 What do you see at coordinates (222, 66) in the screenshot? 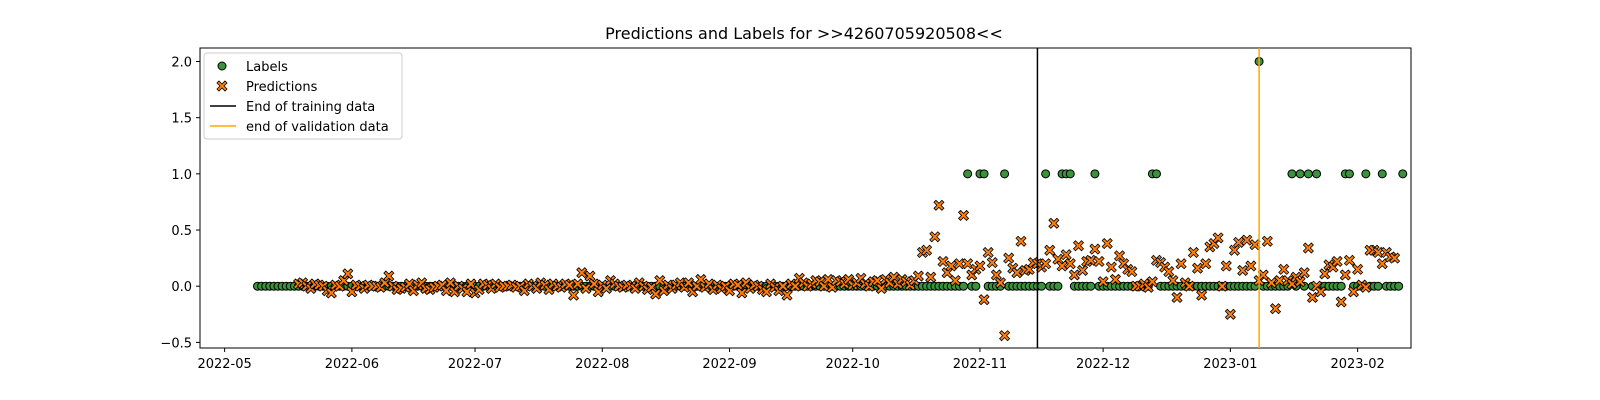
I see `legend-labels-marker` at bounding box center [222, 66].